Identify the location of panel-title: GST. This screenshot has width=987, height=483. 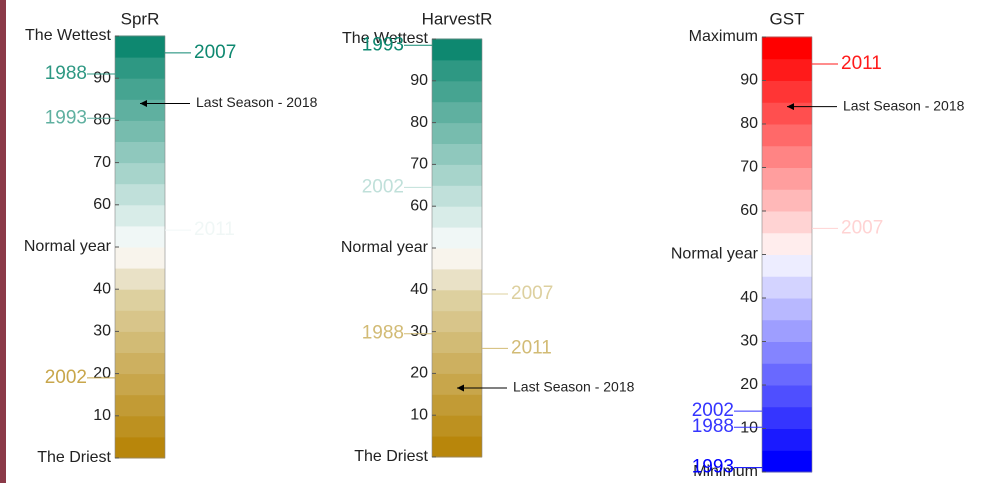
(787, 18).